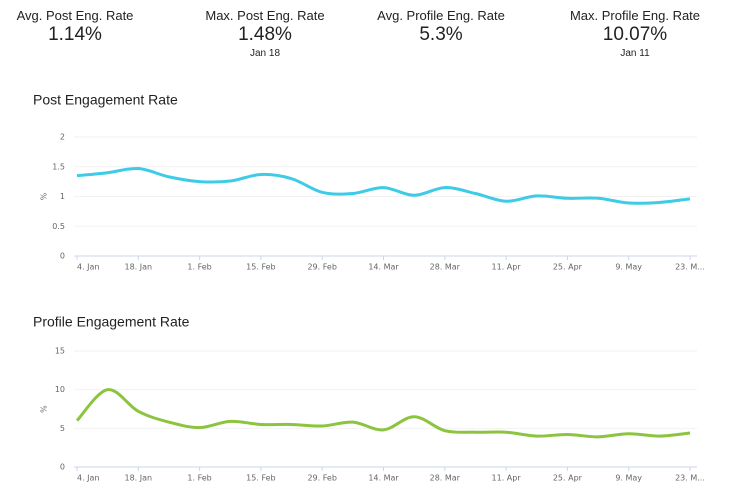 The width and height of the screenshot is (737, 502). I want to click on stat-value: 5.3%, so click(441, 34).